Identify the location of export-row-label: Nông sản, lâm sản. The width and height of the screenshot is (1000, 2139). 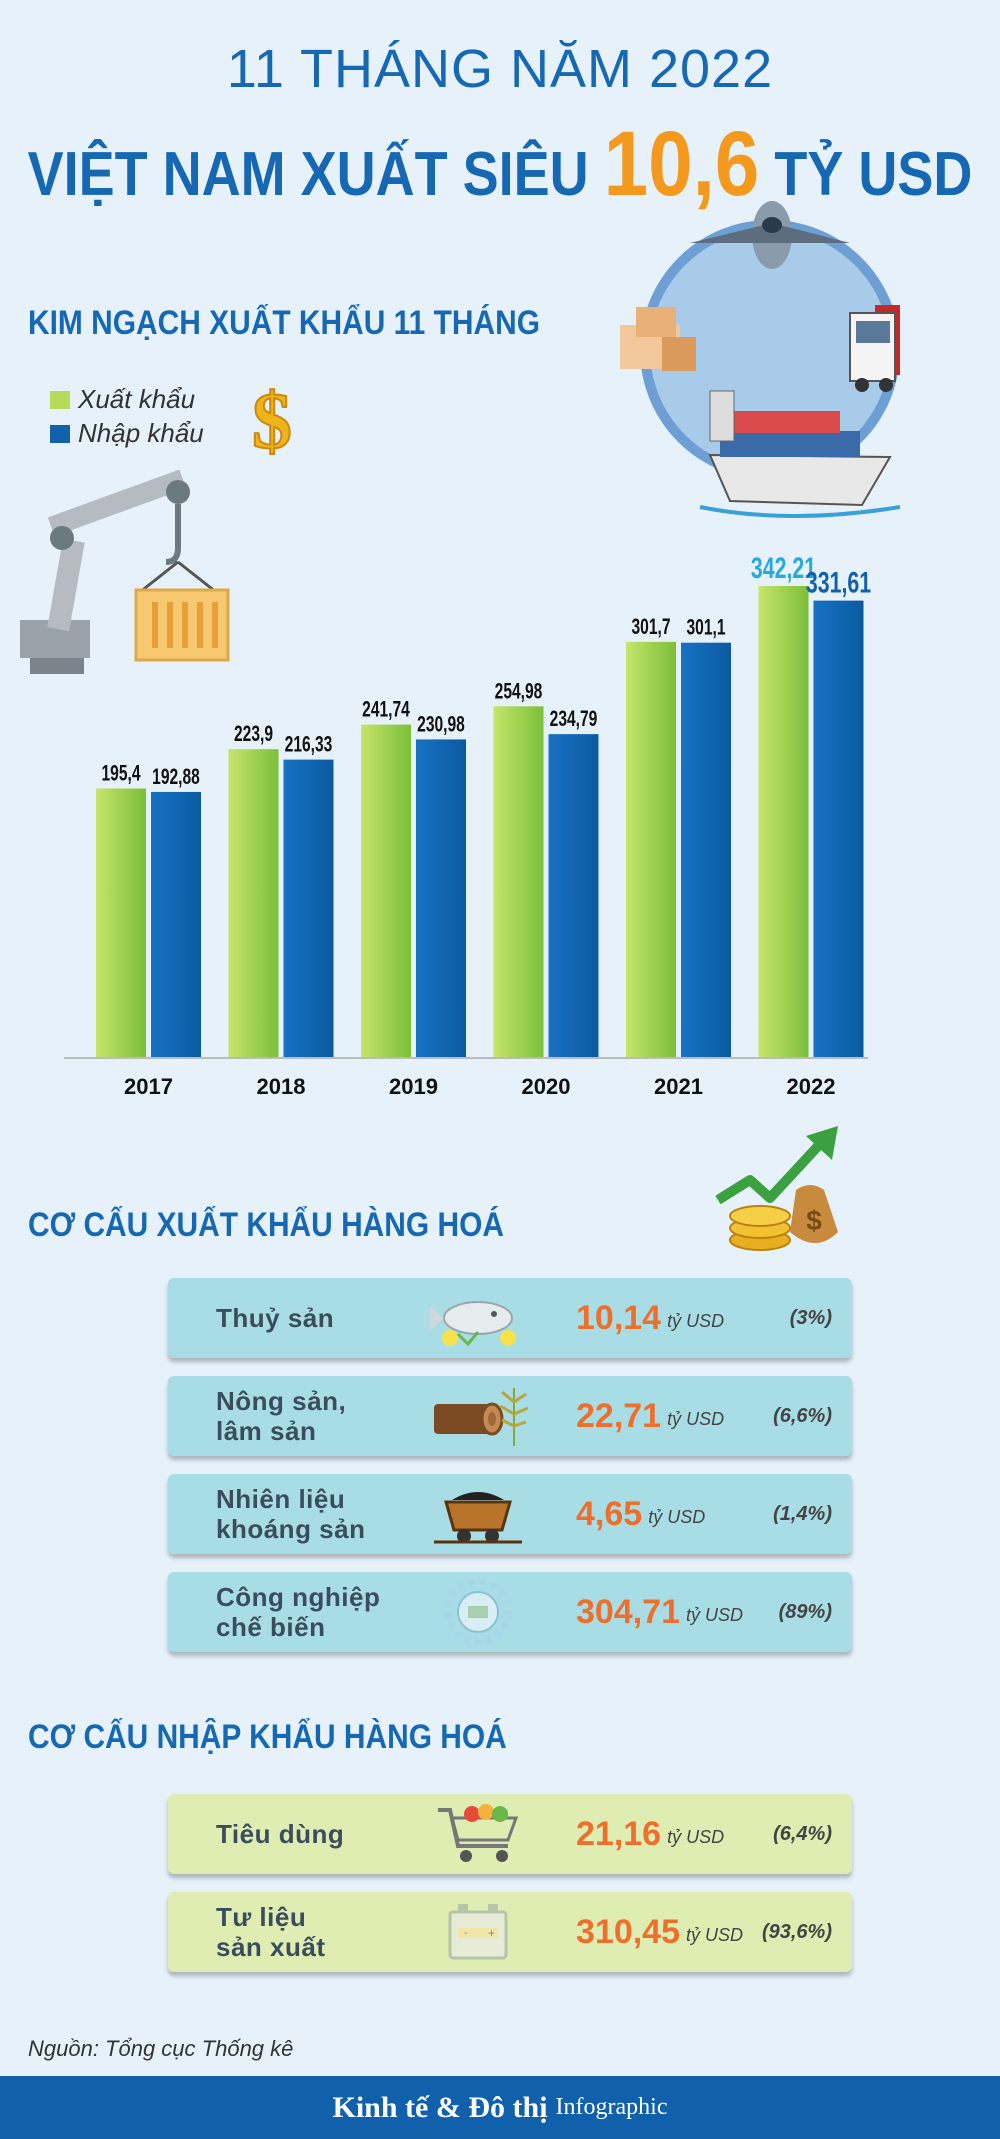
(281, 1416).